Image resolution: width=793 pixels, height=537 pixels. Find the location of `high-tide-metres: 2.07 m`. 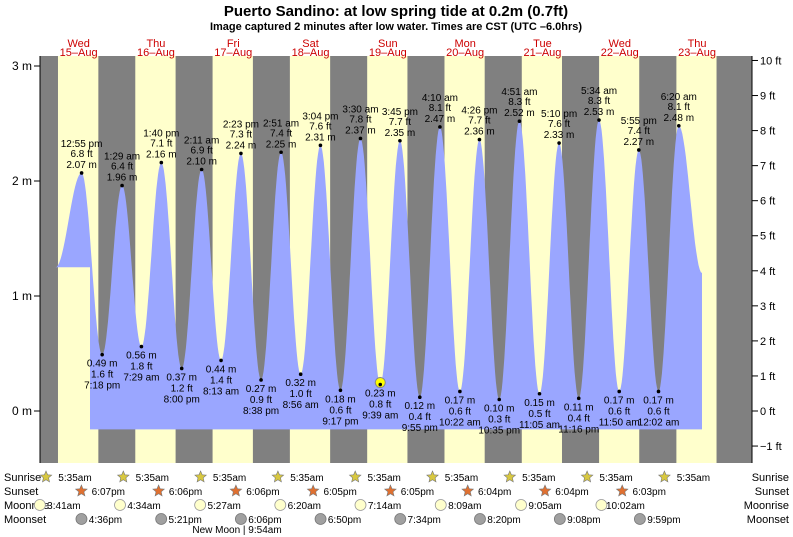

high-tide-metres: 2.07 m is located at coordinates (81, 165).